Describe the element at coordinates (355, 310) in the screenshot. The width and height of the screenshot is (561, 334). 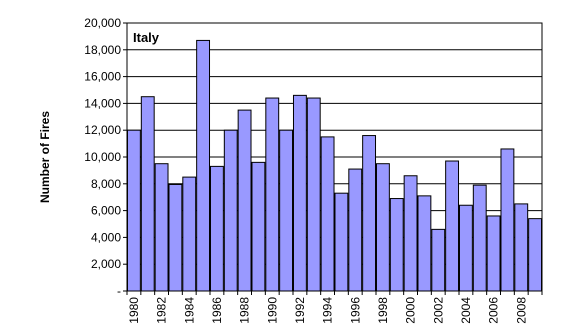
I see `x-tick-label: 1996` at that location.